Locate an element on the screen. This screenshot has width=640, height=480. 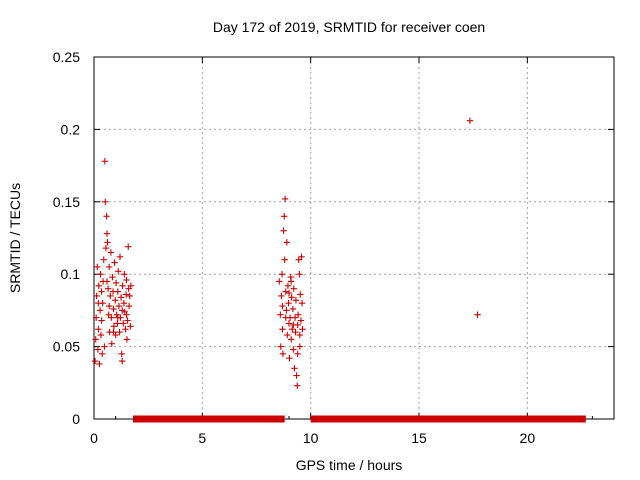
y-axis-label: SRMTID / TECUs is located at coordinates (15, 238).